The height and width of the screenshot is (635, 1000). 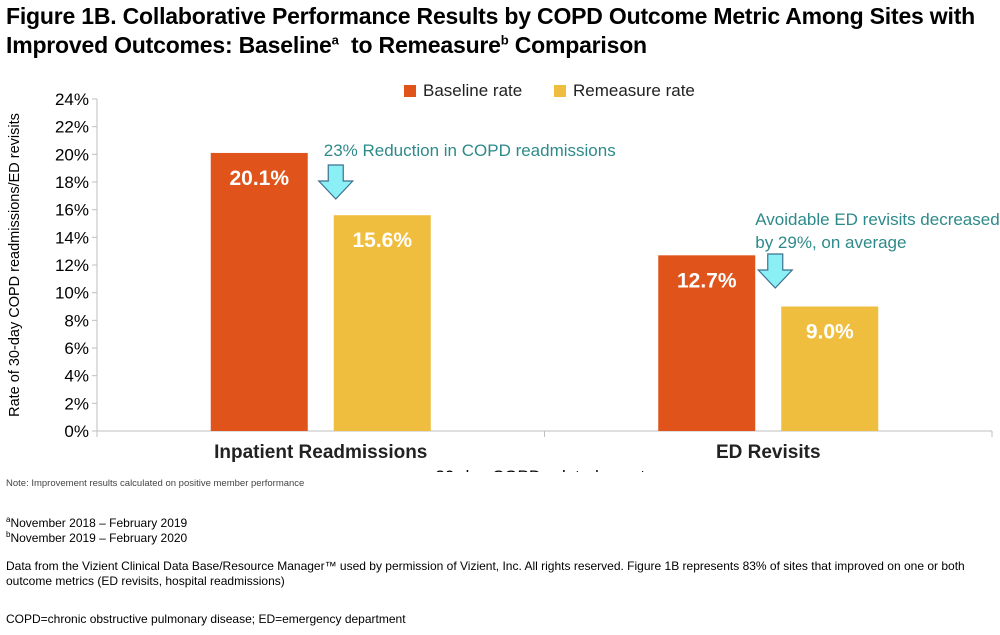 What do you see at coordinates (72, 127) in the screenshot?
I see `y-tick-label: 22%` at bounding box center [72, 127].